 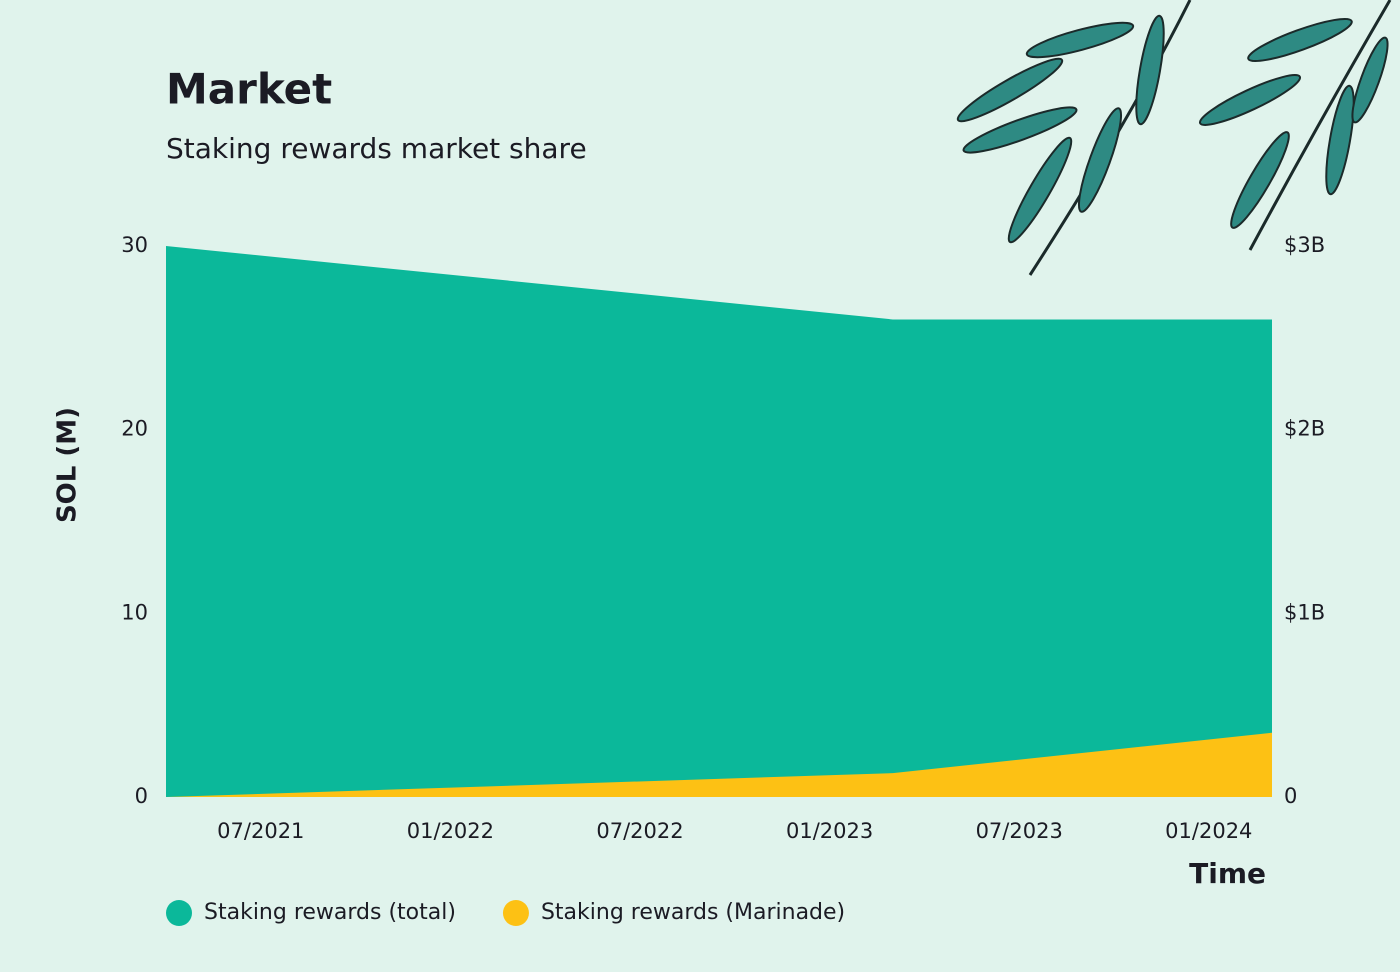 What do you see at coordinates (1304, 612) in the screenshot?
I see `y2-tick-label: $1B` at bounding box center [1304, 612].